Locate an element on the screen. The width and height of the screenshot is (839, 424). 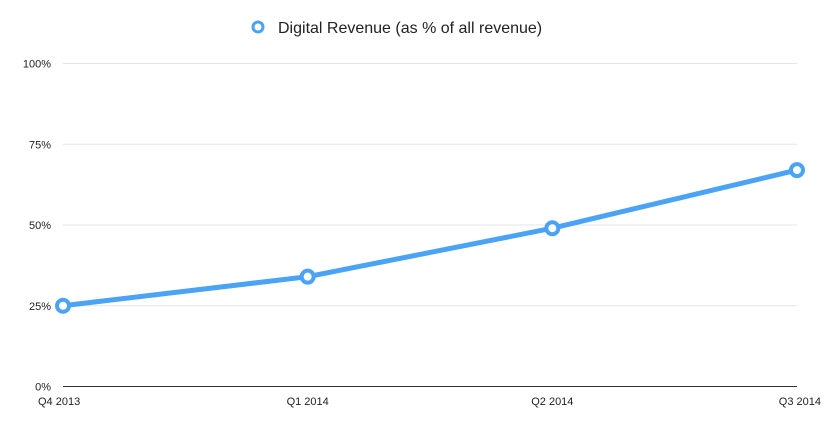
x-tick-label: Q2 2014 is located at coordinates (552, 402).